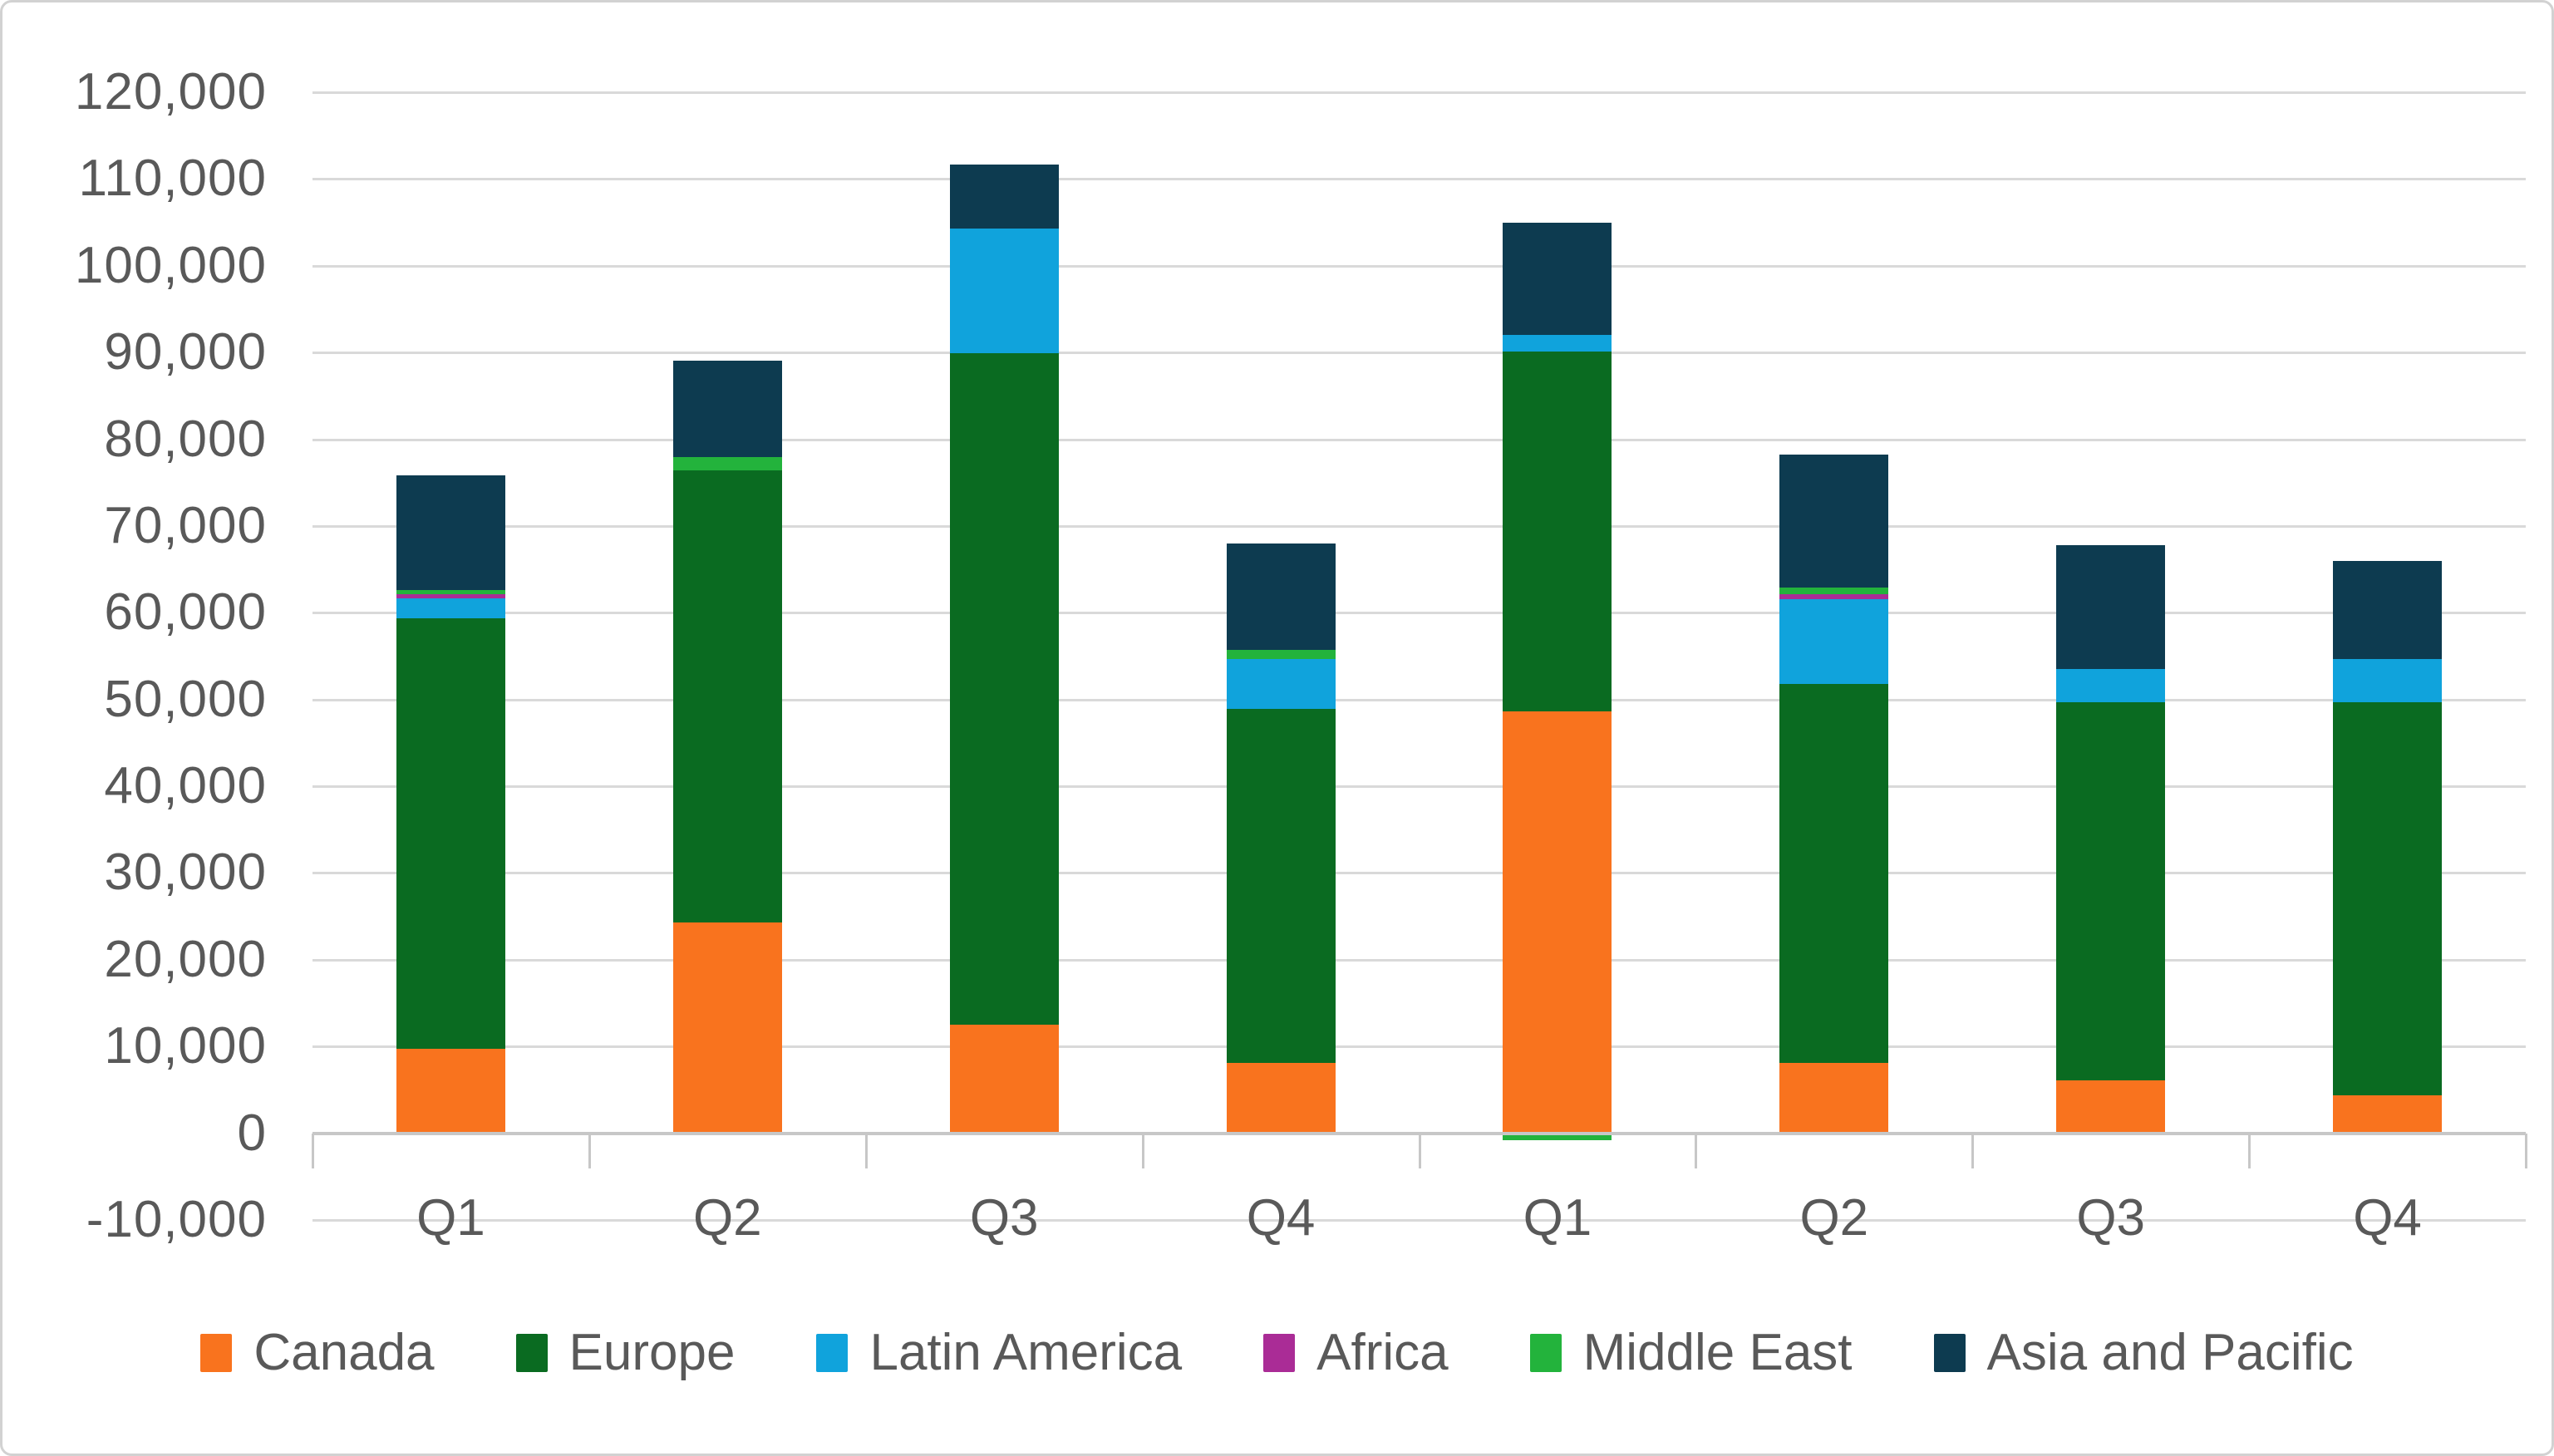 This screenshot has width=2554, height=1456. Describe the element at coordinates (176, 1219) in the screenshot. I see `y-axis-tick-label: -10,000` at that location.